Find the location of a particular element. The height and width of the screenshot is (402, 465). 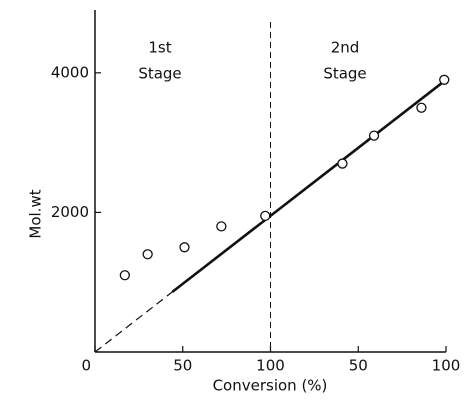

fit-line is located at coordinates (133, 322).